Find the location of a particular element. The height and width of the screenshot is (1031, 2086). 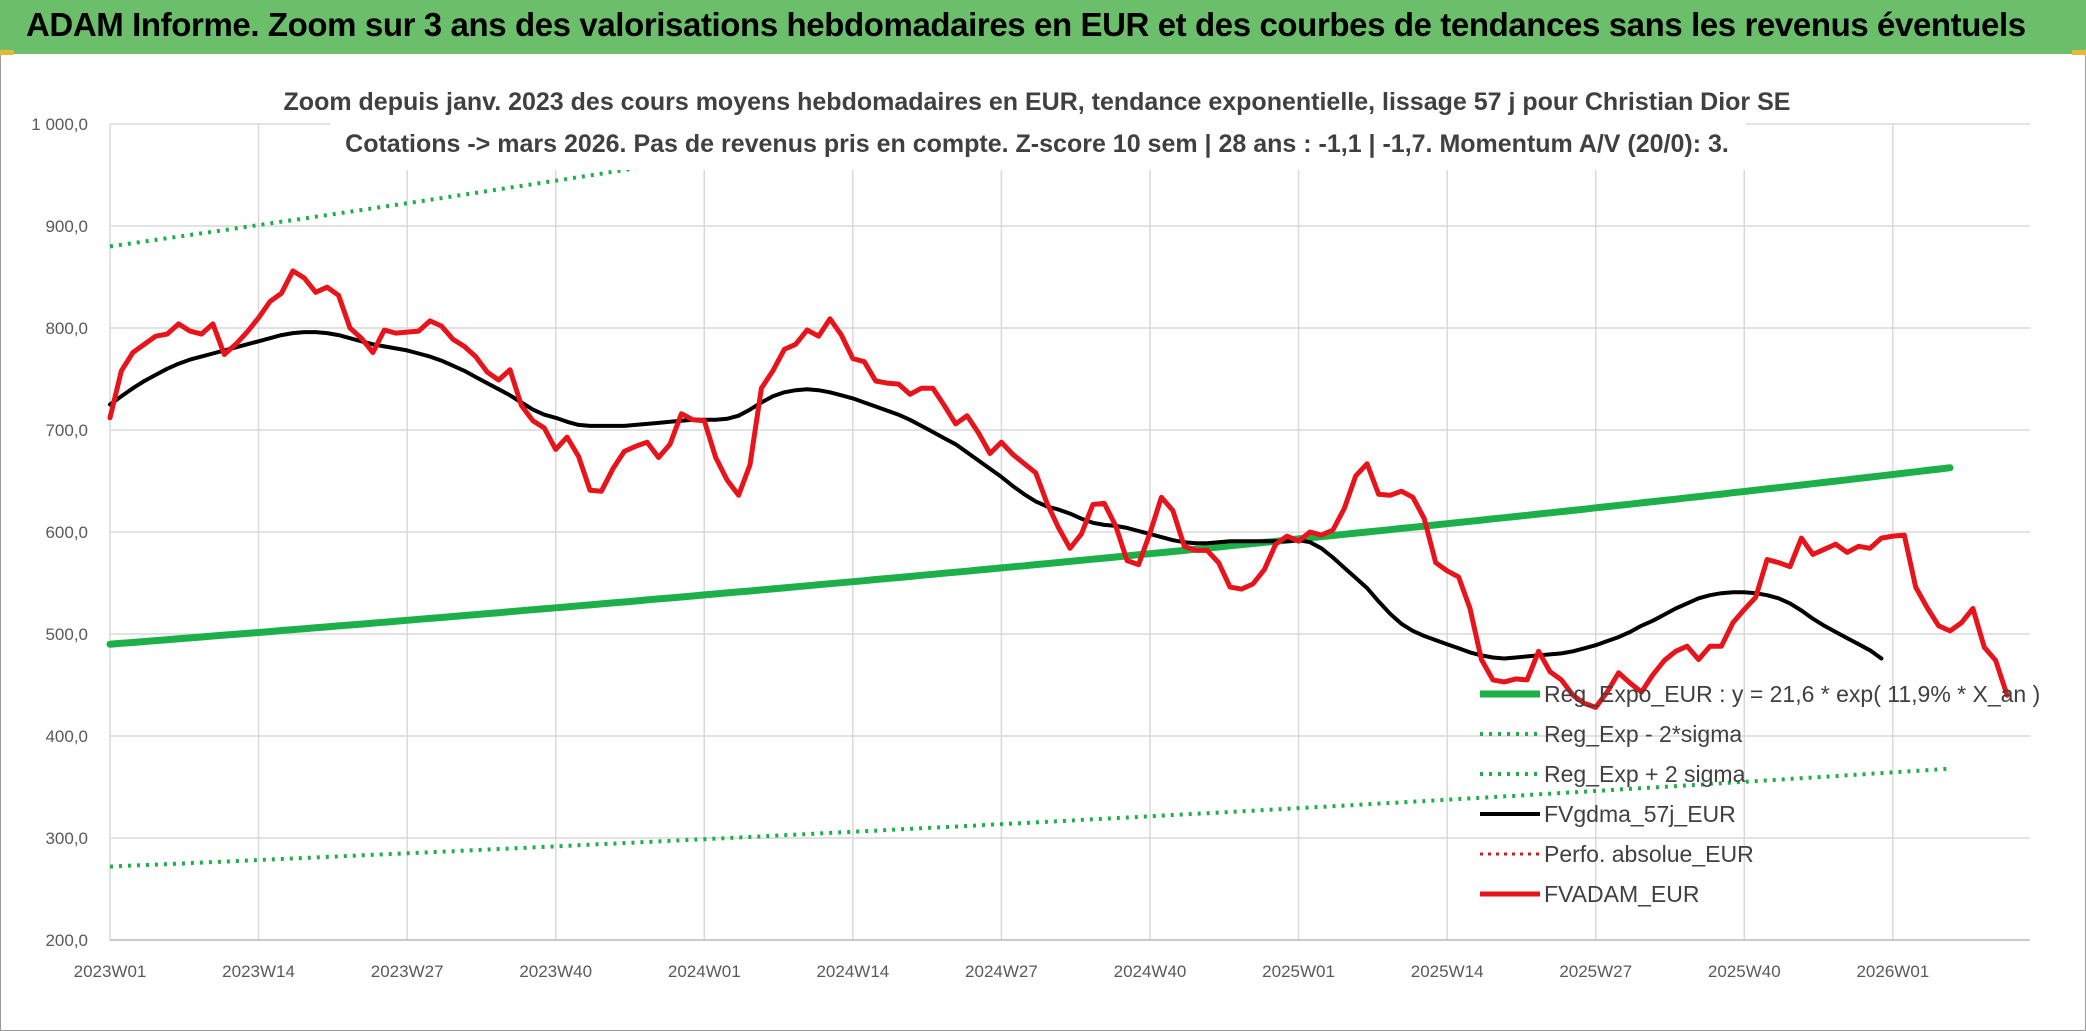

y-tick-label: 600,0 is located at coordinates (66, 532).